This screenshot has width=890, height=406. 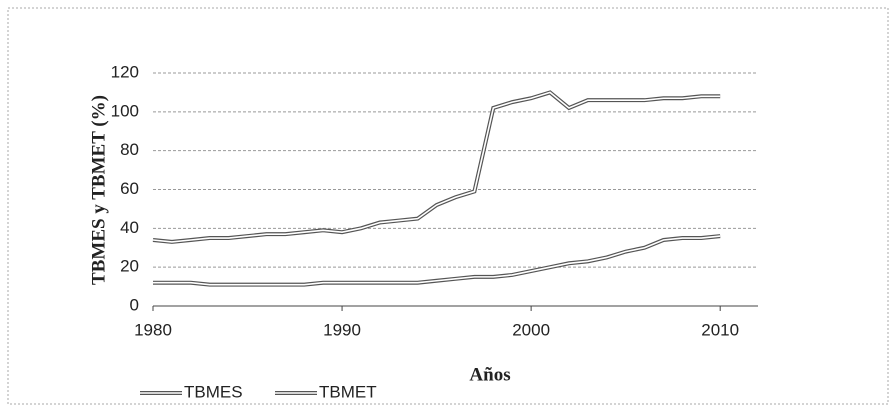 What do you see at coordinates (129, 188) in the screenshot?
I see `y-tick-label: 60` at bounding box center [129, 188].